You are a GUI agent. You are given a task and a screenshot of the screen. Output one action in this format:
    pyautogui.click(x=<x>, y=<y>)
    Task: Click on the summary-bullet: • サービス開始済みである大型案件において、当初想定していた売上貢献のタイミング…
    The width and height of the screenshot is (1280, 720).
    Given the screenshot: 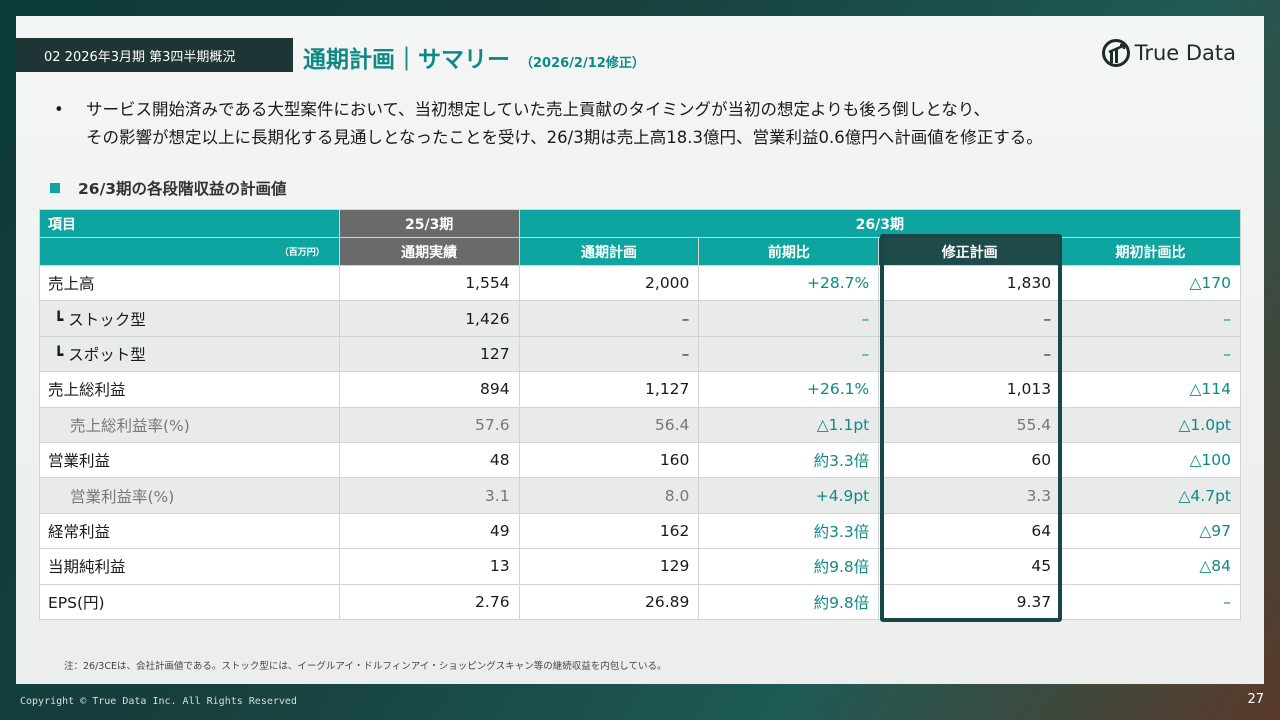 What is the action you would take?
    pyautogui.click(x=644, y=124)
    